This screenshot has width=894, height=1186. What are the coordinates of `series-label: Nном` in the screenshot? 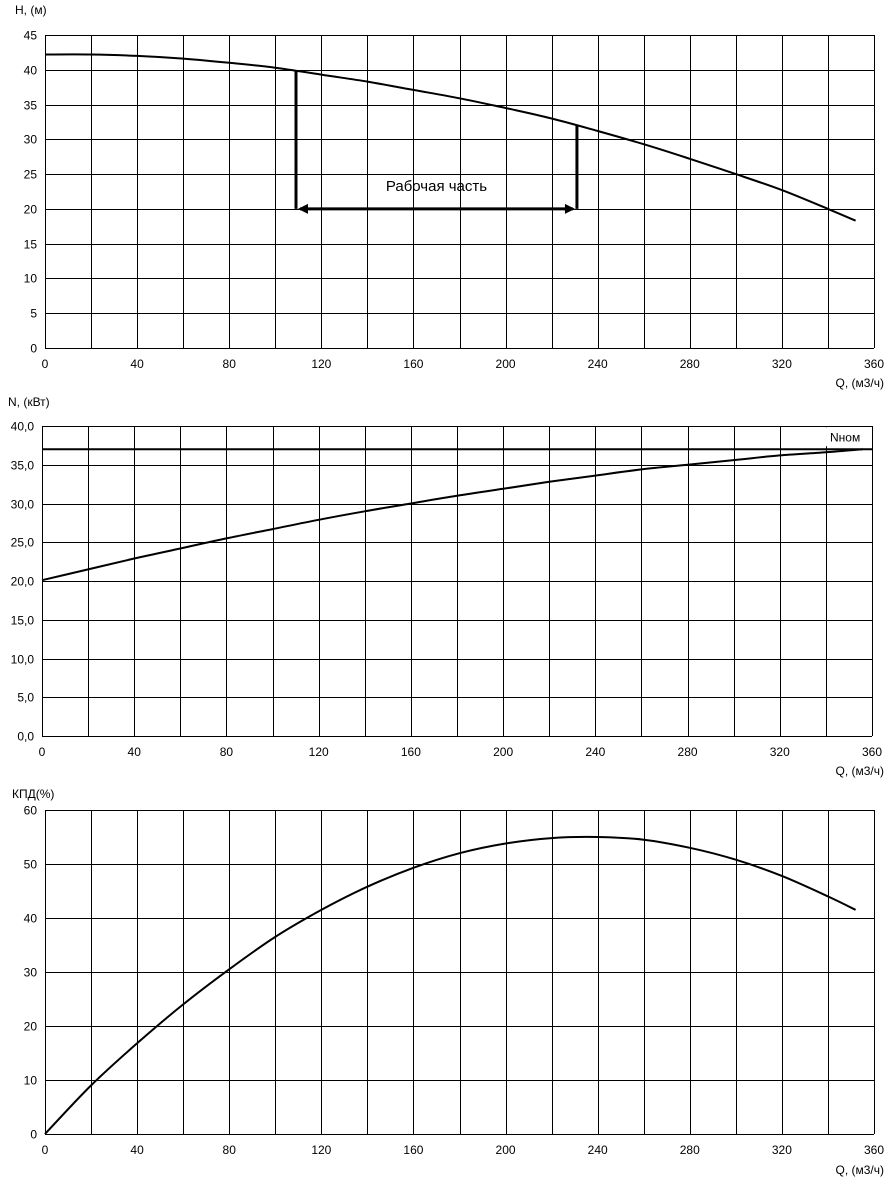 It's located at (845, 437).